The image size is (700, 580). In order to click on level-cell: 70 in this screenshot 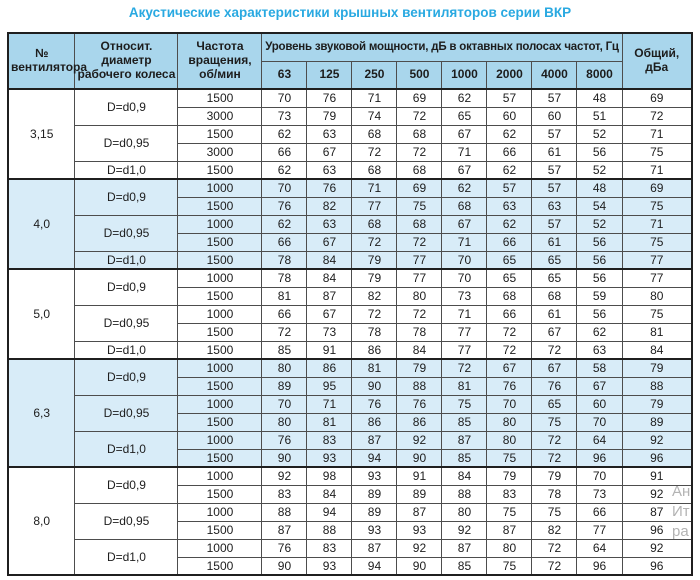, I will do `click(599, 476)`.